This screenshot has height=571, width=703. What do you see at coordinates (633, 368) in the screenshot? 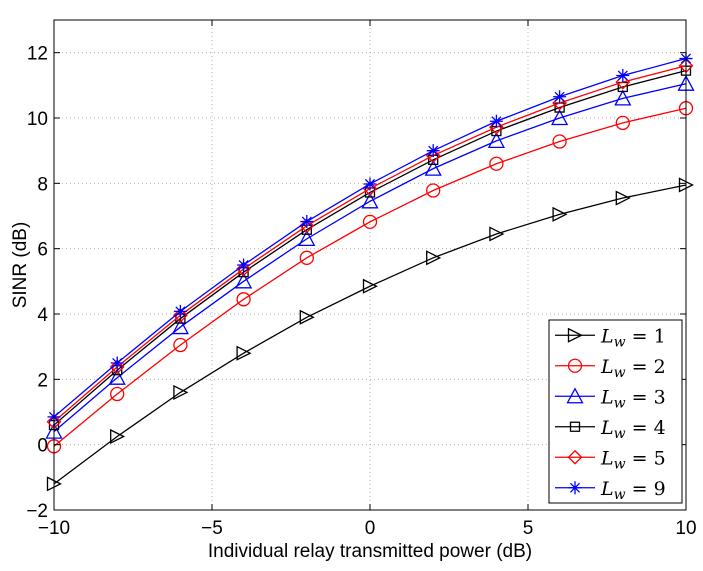
I see `legend-label: Lw = 2` at bounding box center [633, 368].